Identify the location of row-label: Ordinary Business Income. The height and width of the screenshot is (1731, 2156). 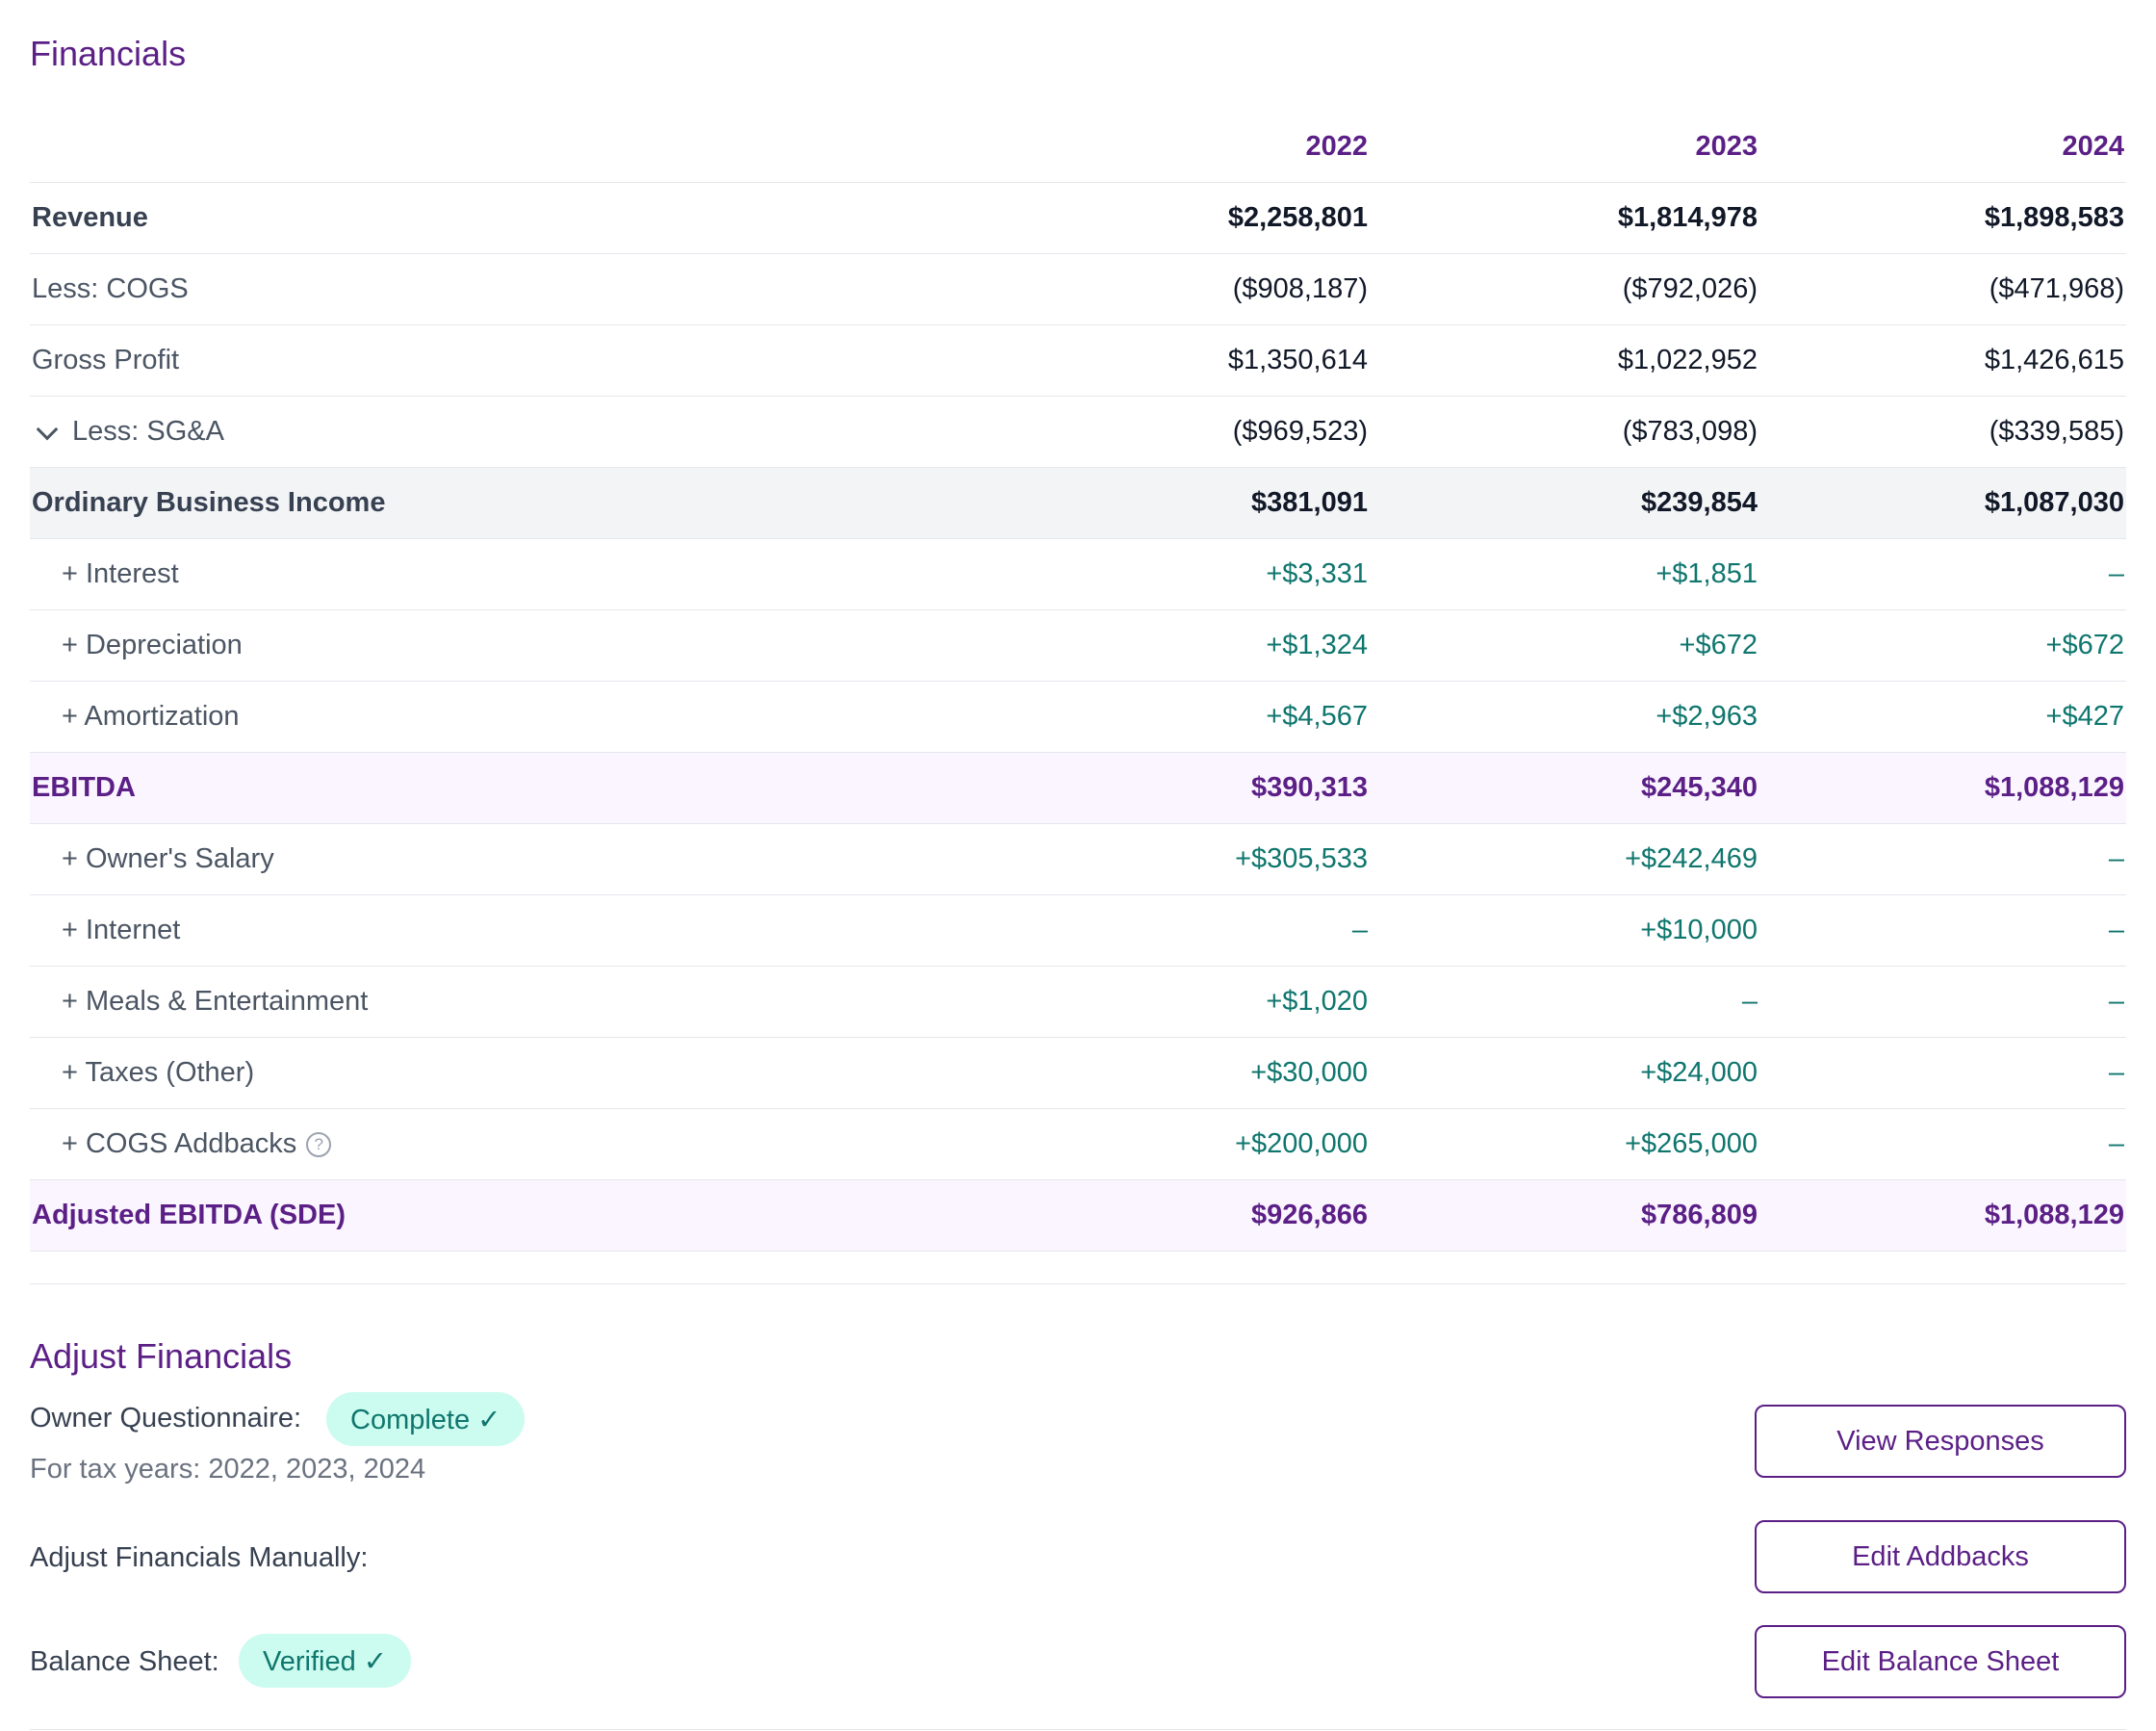
(519, 503).